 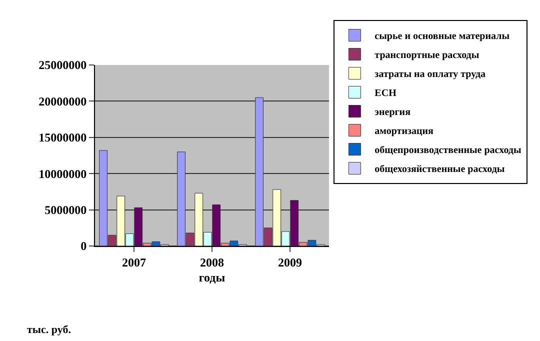 I want to click on y-tick-label: 5000000, so click(x=65, y=210).